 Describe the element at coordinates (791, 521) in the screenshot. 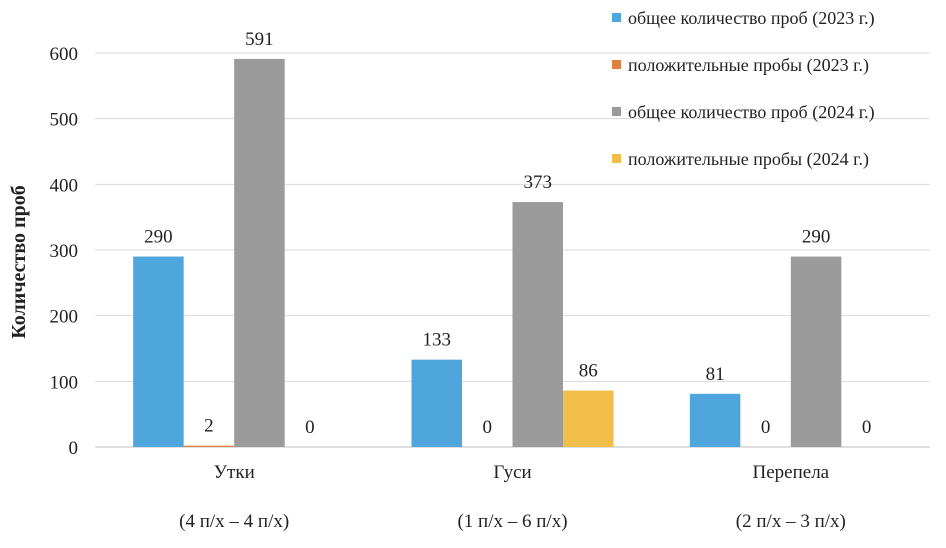

I see `x-subcategory-label: (2 п/х – 3 п/х)` at that location.